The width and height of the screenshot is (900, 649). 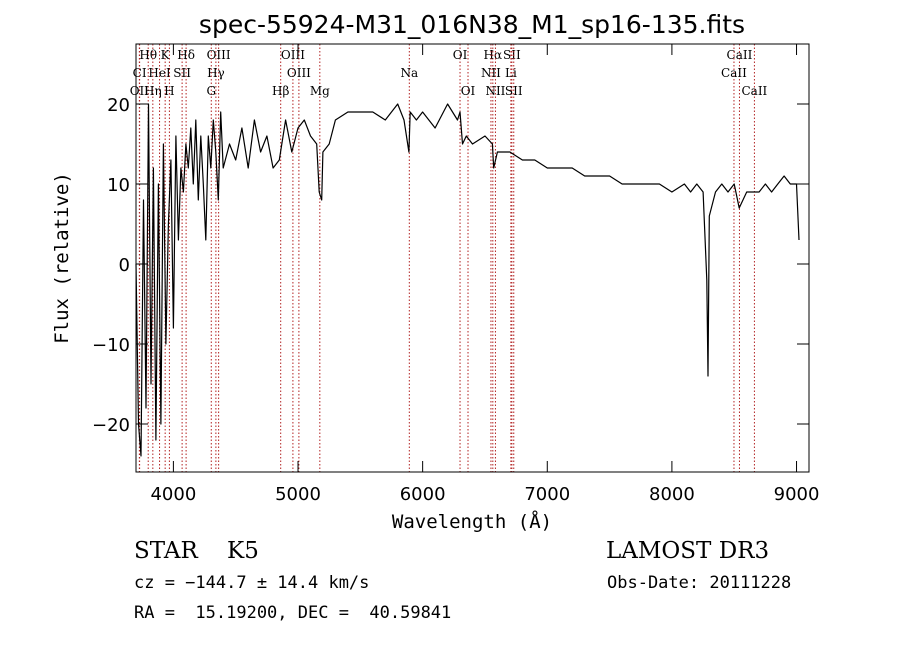 What do you see at coordinates (219, 55) in the screenshot?
I see `line-marker-label-3: OIII` at bounding box center [219, 55].